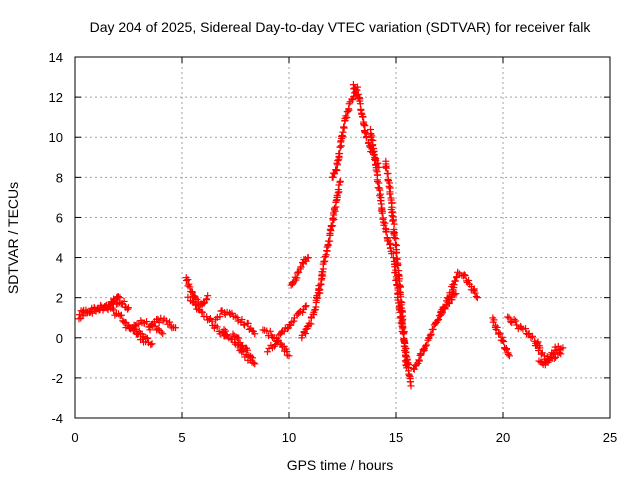 The width and height of the screenshot is (640, 480). Describe the element at coordinates (289, 437) in the screenshot. I see `x-tick-label: 10` at that location.